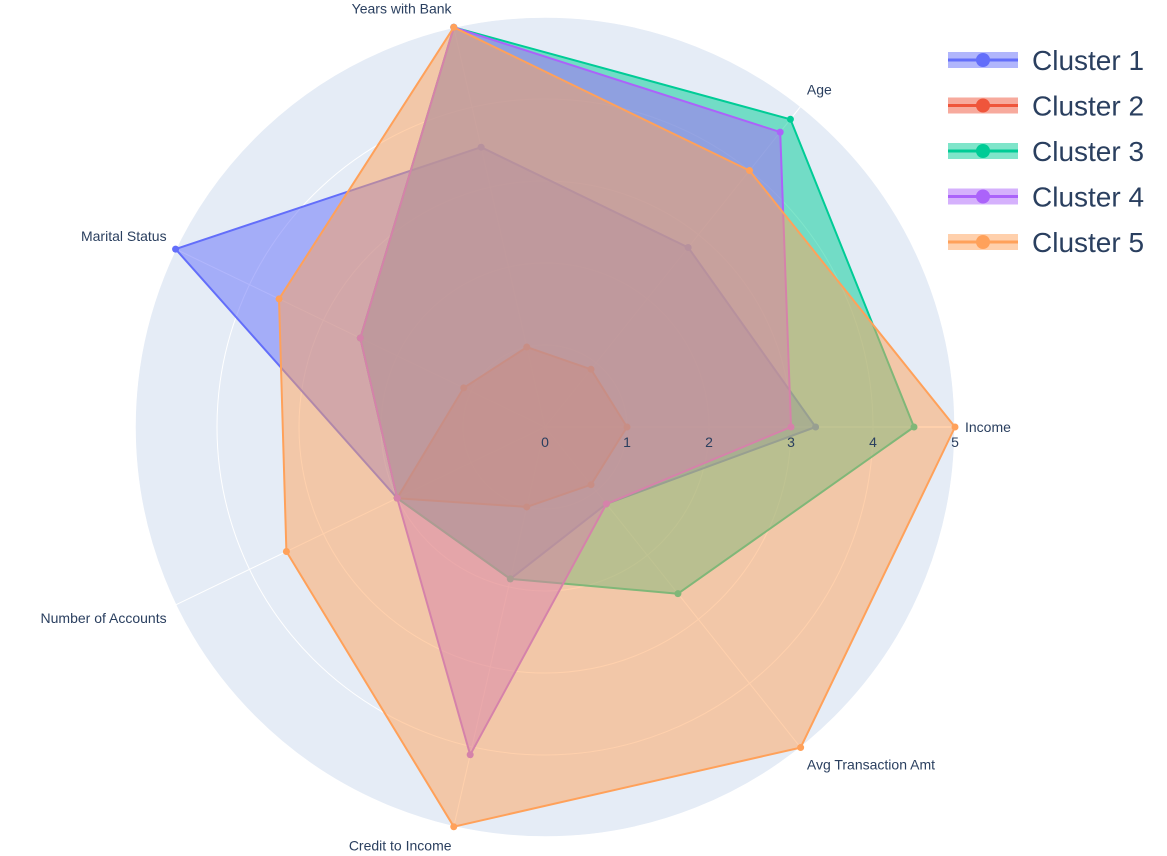 Image resolution: width=1167 pixels, height=856 pixels. What do you see at coordinates (124, 236) in the screenshot?
I see `axis-label: Marital Status` at bounding box center [124, 236].